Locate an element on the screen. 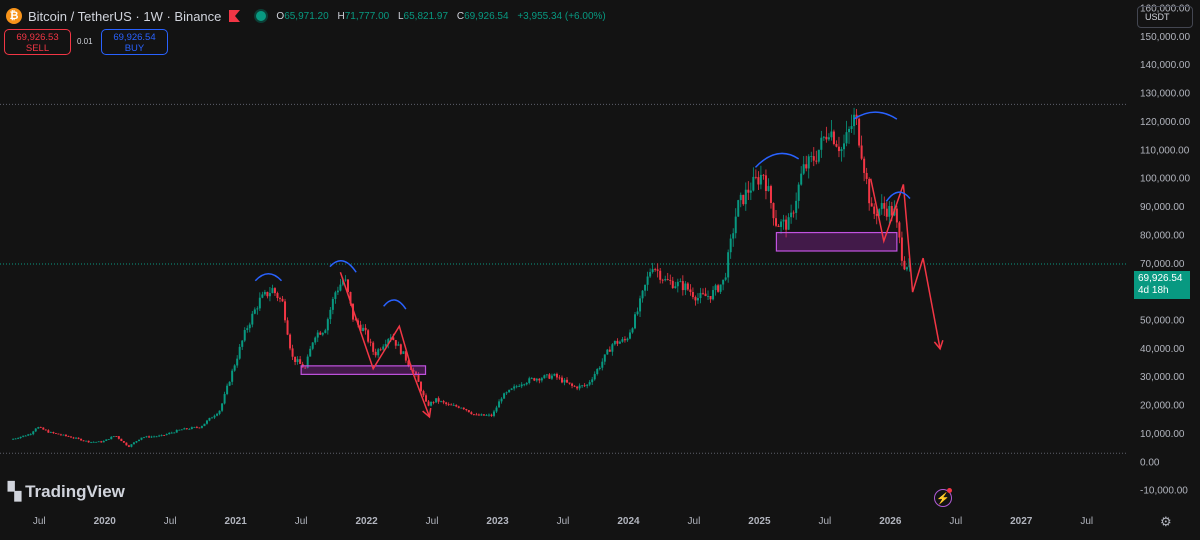 This screenshot has width=1200, height=540. y-tick-label: 100,000.00 is located at coordinates (1165, 179).